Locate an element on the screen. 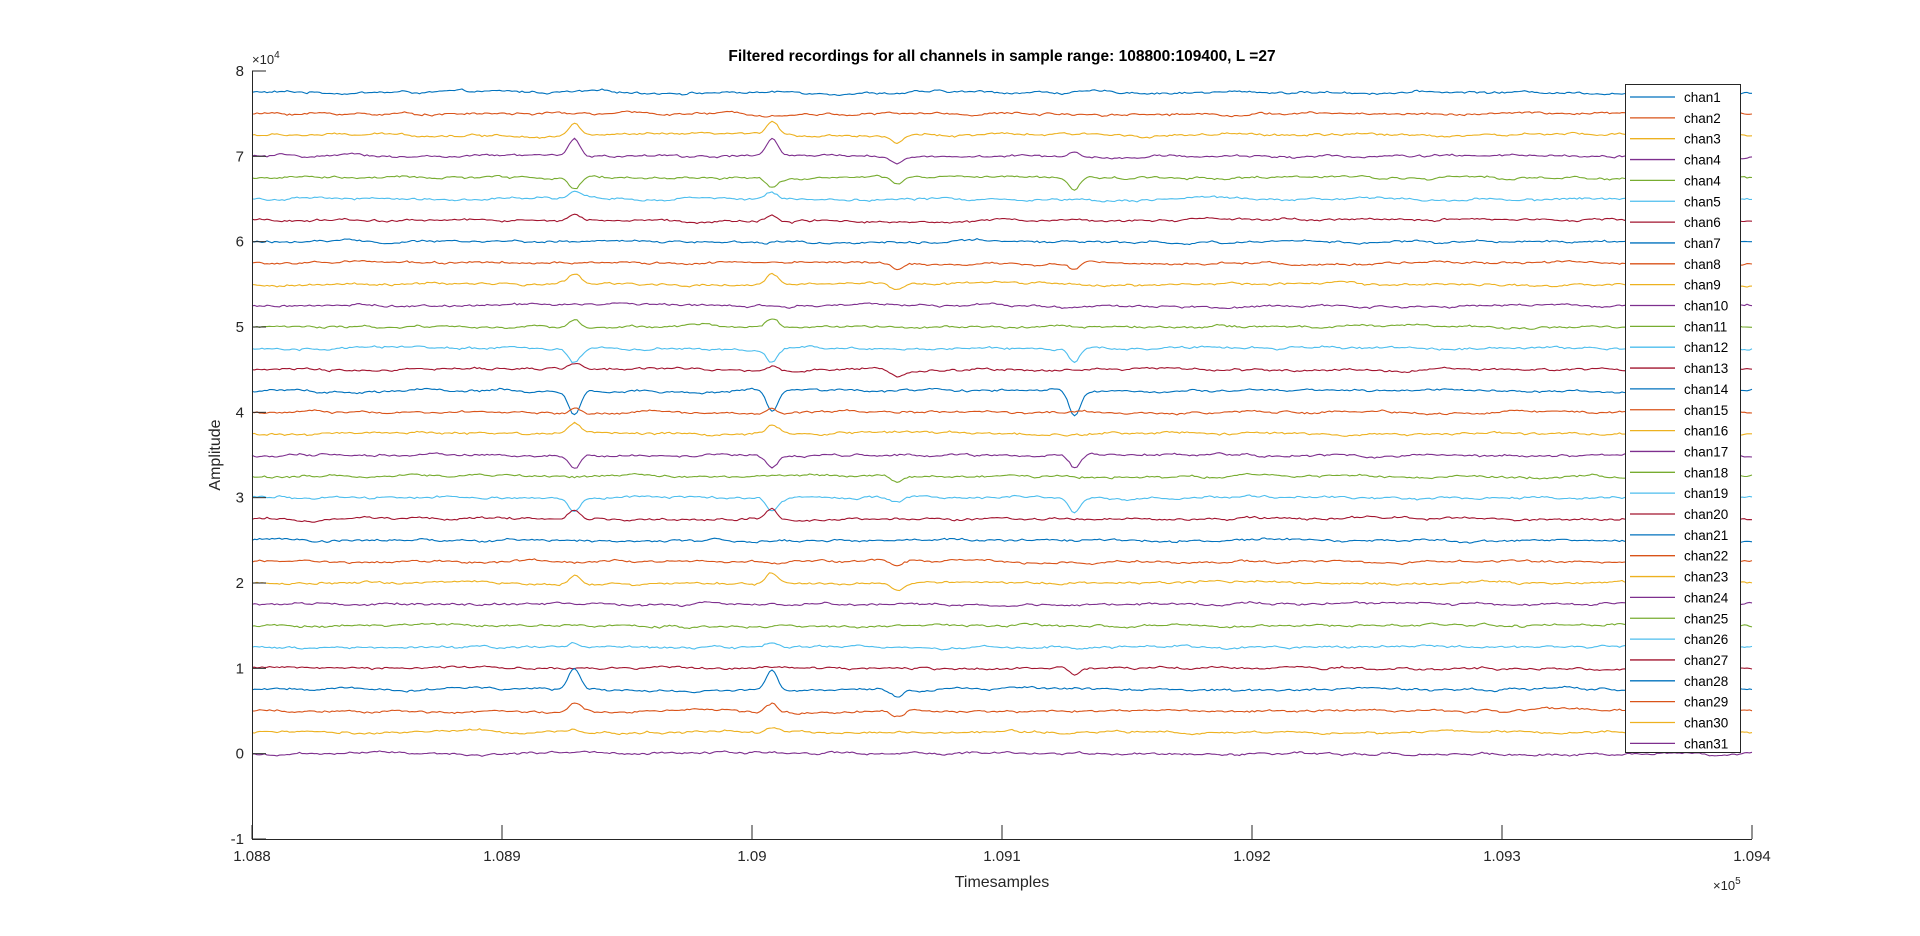 The width and height of the screenshot is (1920, 936). svg-text: ×10⁵ is located at coordinates (1727, 884).